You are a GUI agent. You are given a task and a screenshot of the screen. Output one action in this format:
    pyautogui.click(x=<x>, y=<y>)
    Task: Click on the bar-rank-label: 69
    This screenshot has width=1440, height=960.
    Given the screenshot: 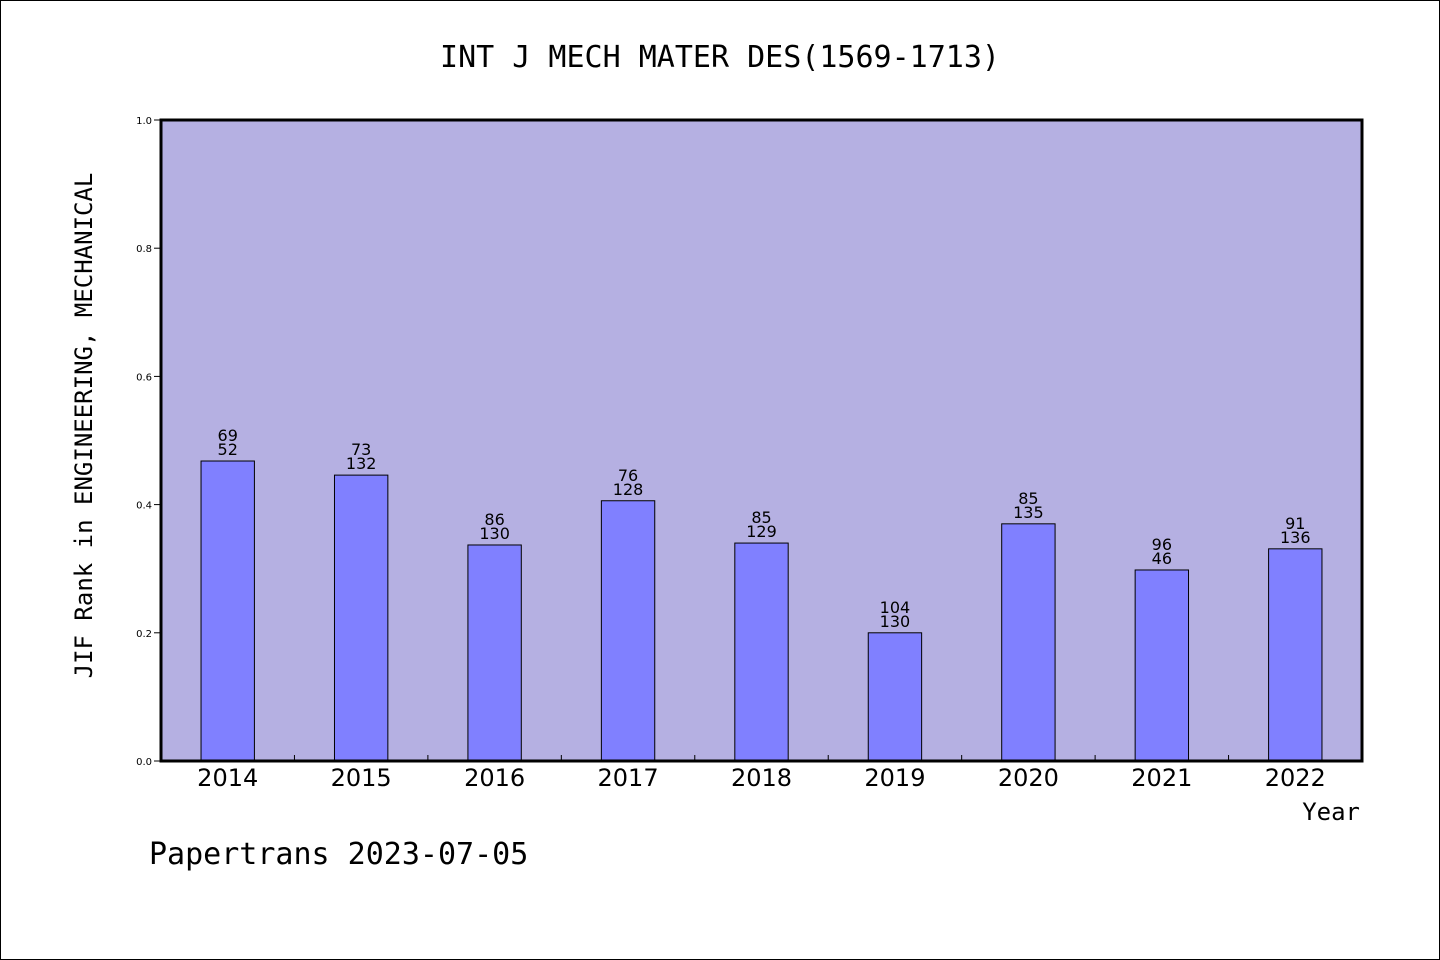 What is the action you would take?
    pyautogui.click(x=228, y=435)
    